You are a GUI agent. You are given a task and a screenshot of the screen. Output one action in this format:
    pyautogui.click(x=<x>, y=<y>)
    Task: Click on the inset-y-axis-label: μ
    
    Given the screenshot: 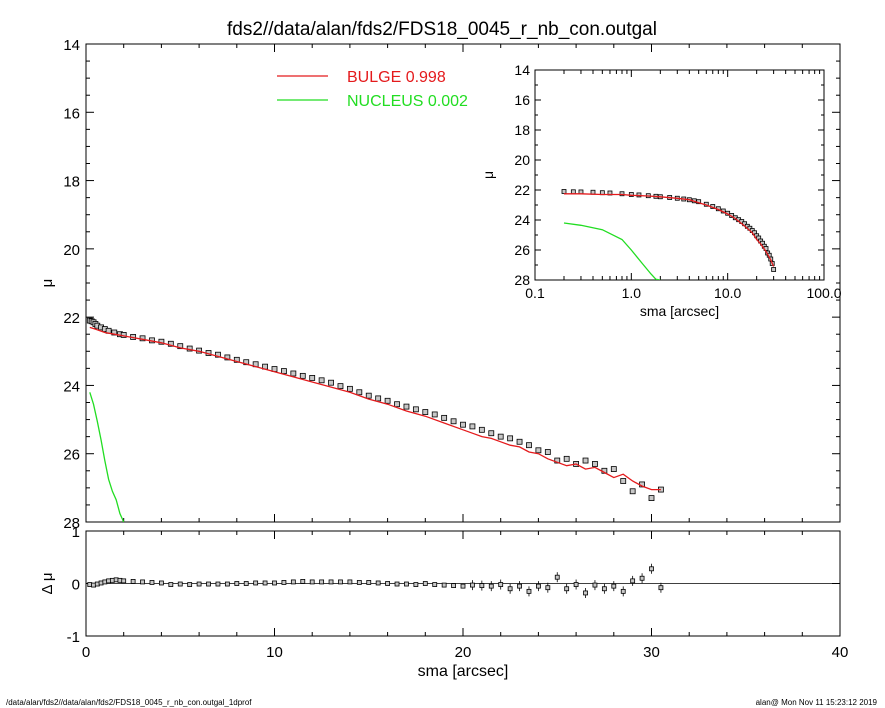 What is the action you would take?
    pyautogui.click(x=488, y=175)
    